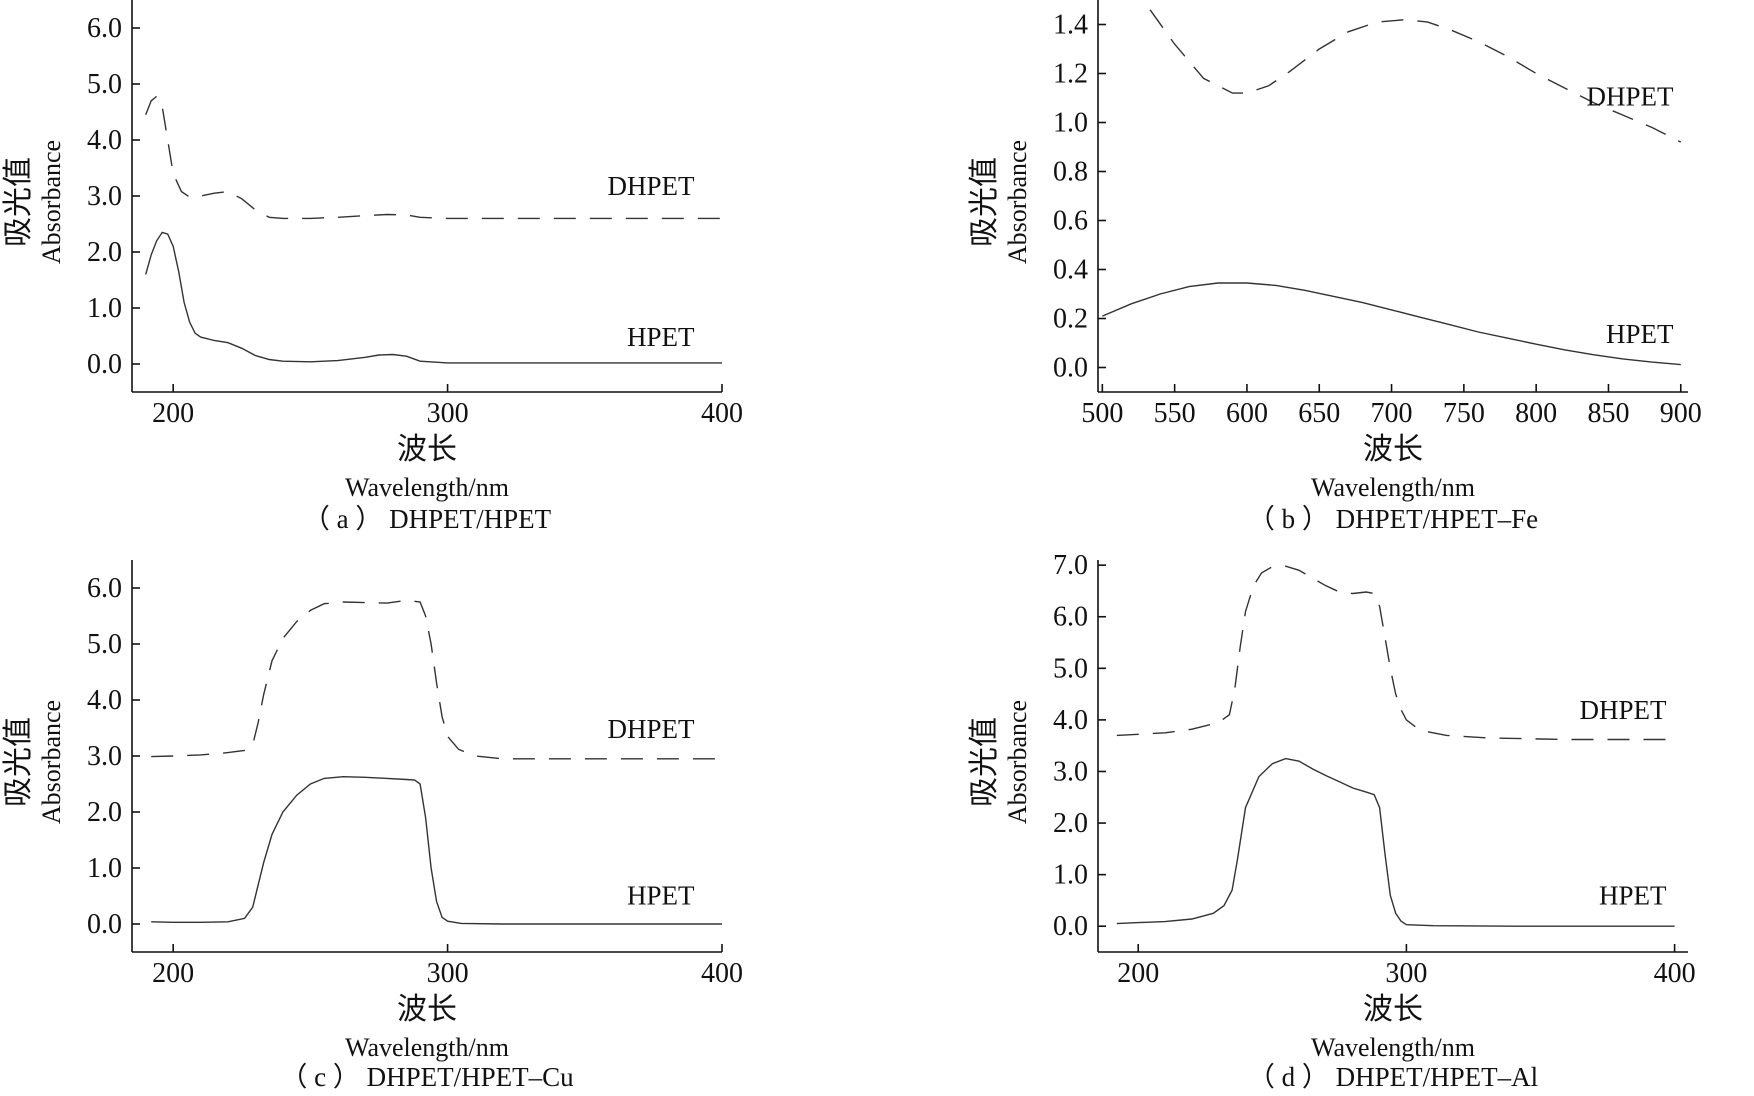 The height and width of the screenshot is (1096, 1754). Describe the element at coordinates (1681, 413) in the screenshot. I see `x-tick-label: 900` at that location.